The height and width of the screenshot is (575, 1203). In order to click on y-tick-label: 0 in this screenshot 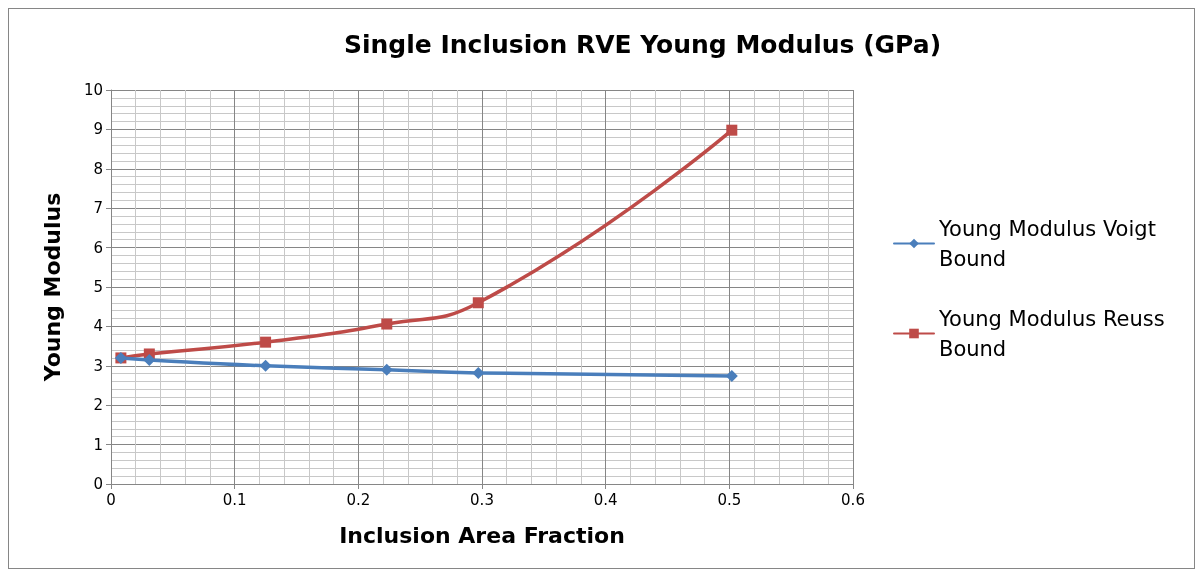, I will do `click(98, 484)`.